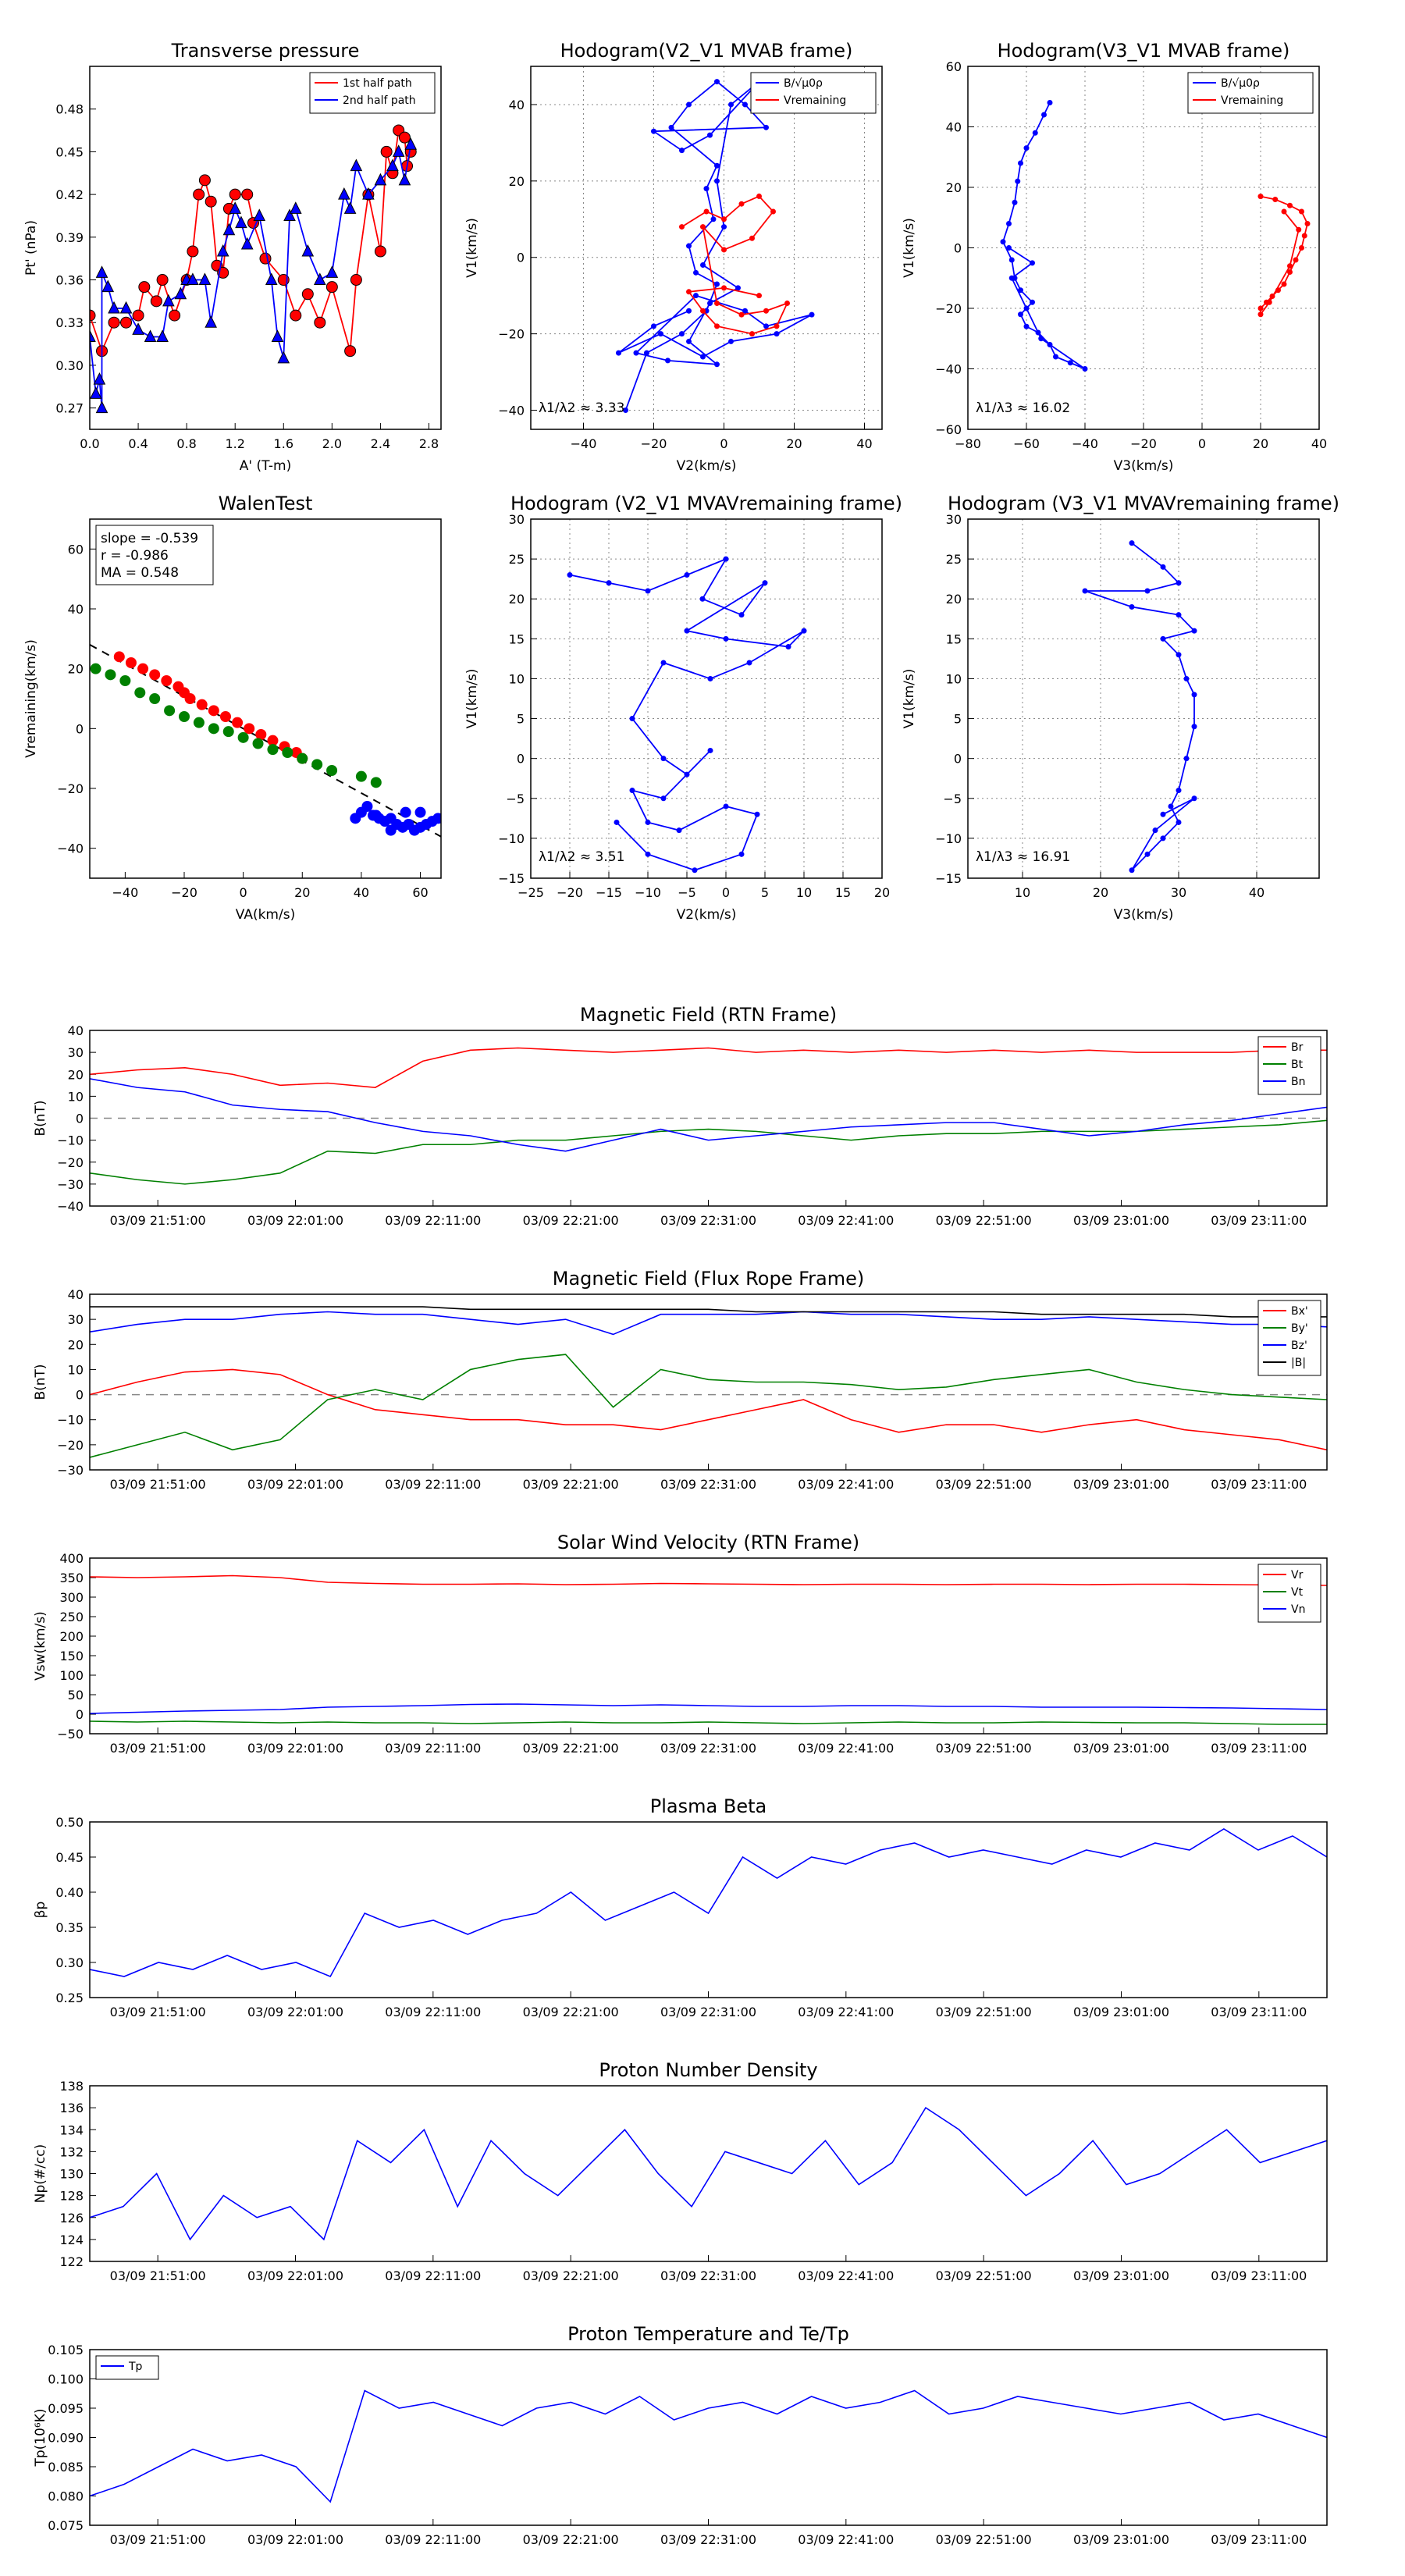 The image size is (1405, 2576). What do you see at coordinates (1202, 444) in the screenshot?
I see `x-tick-label: 0` at bounding box center [1202, 444].